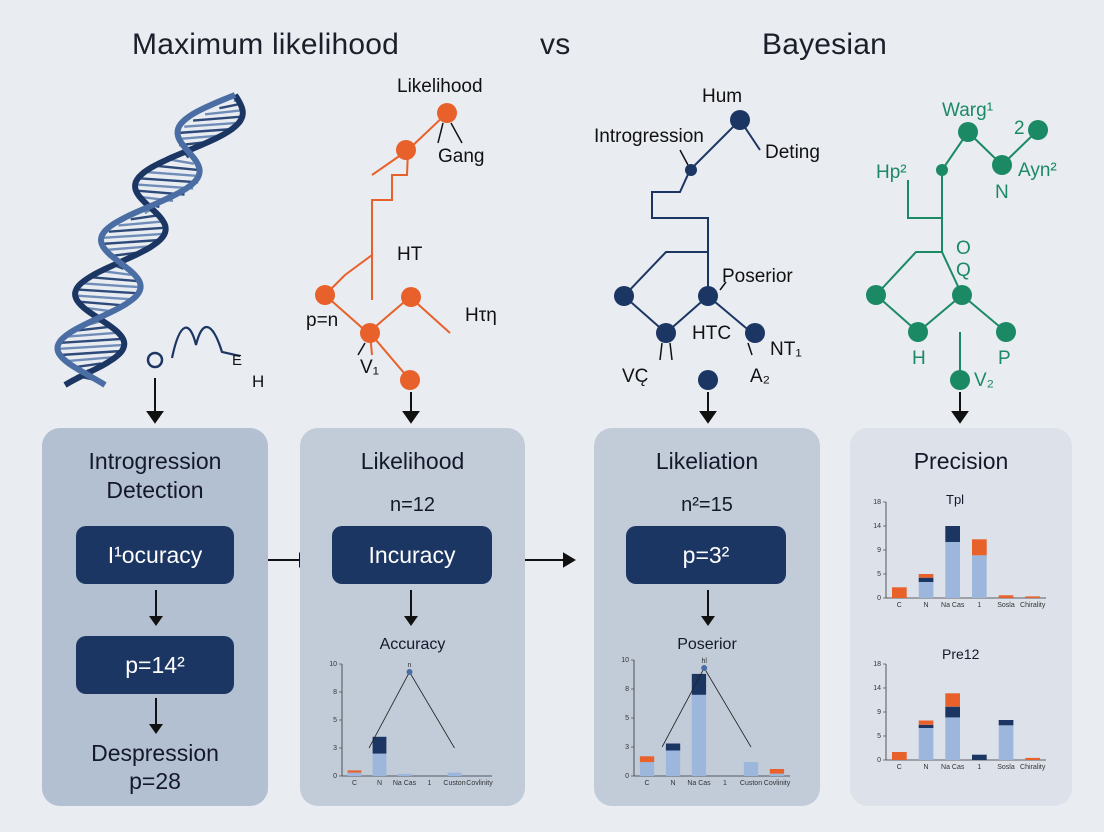 Image resolution: width=1104 pixels, height=832 pixels. What do you see at coordinates (412, 555) in the screenshot?
I see `incuracy-button: Incuracy` at bounding box center [412, 555].